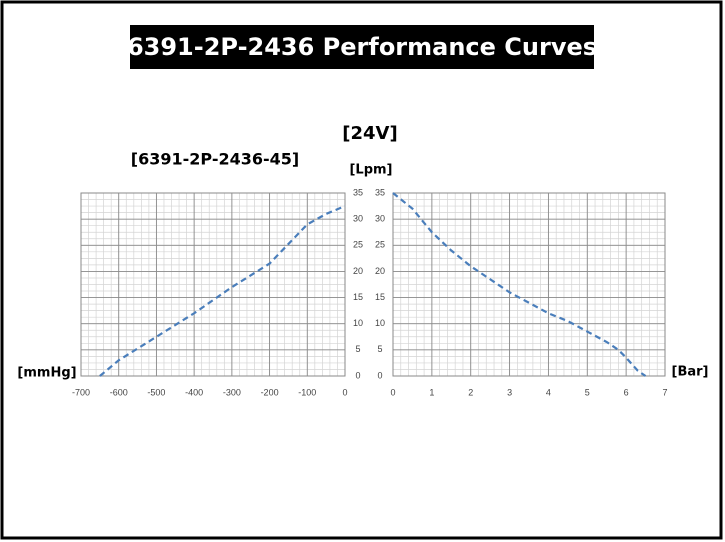  What do you see at coordinates (664, 392) in the screenshot?
I see `x-tick-label: 7` at bounding box center [664, 392].